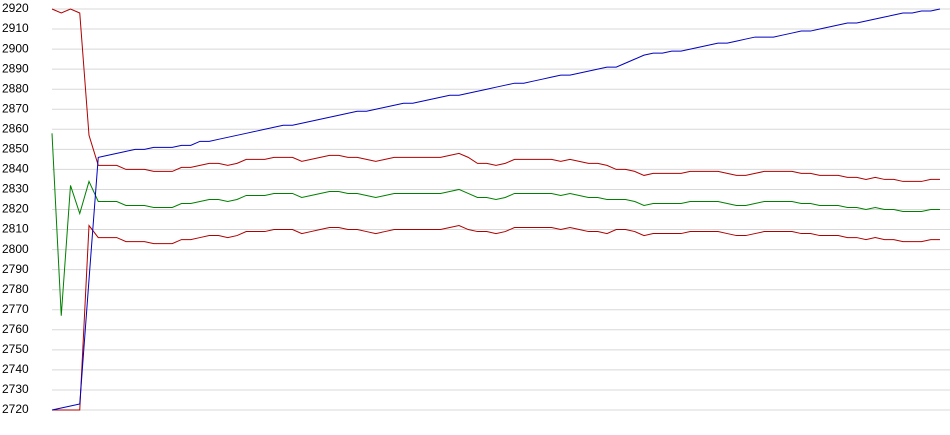  Describe the element at coordinates (15, 8) in the screenshot. I see `y-tick-label: 2920` at that location.